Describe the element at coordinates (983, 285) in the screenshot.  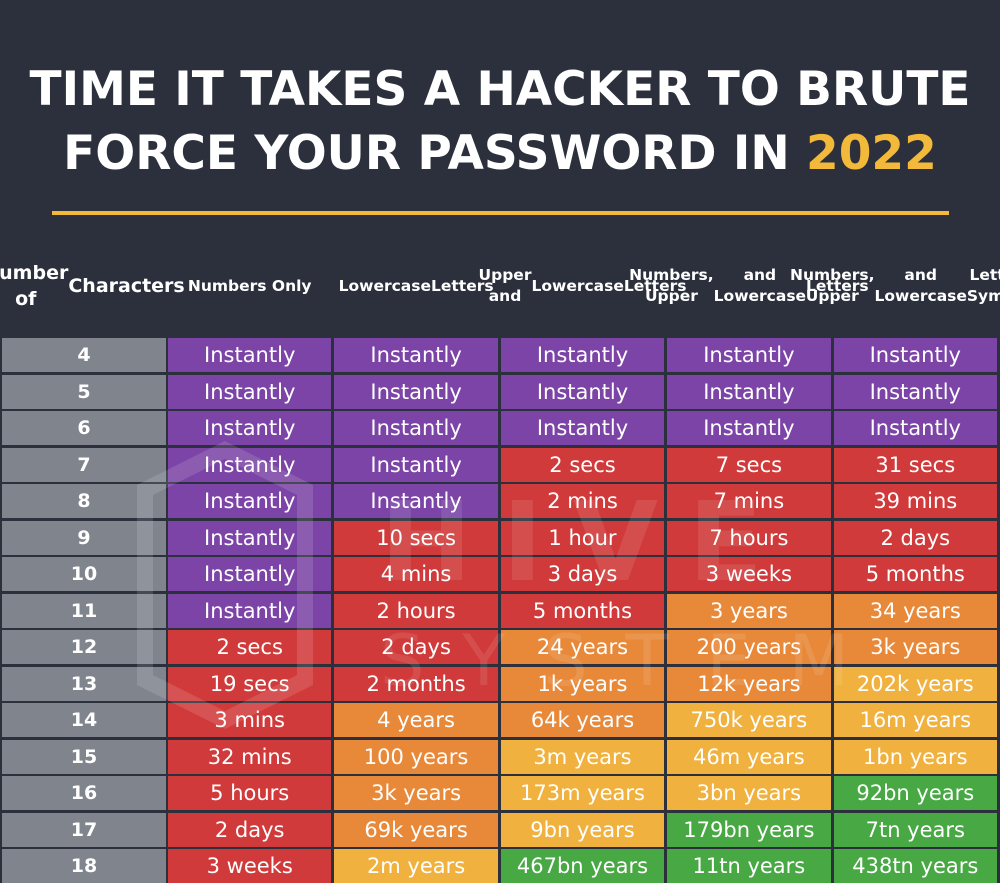
I see `column-header-line: Letters, Symbols` at that location.